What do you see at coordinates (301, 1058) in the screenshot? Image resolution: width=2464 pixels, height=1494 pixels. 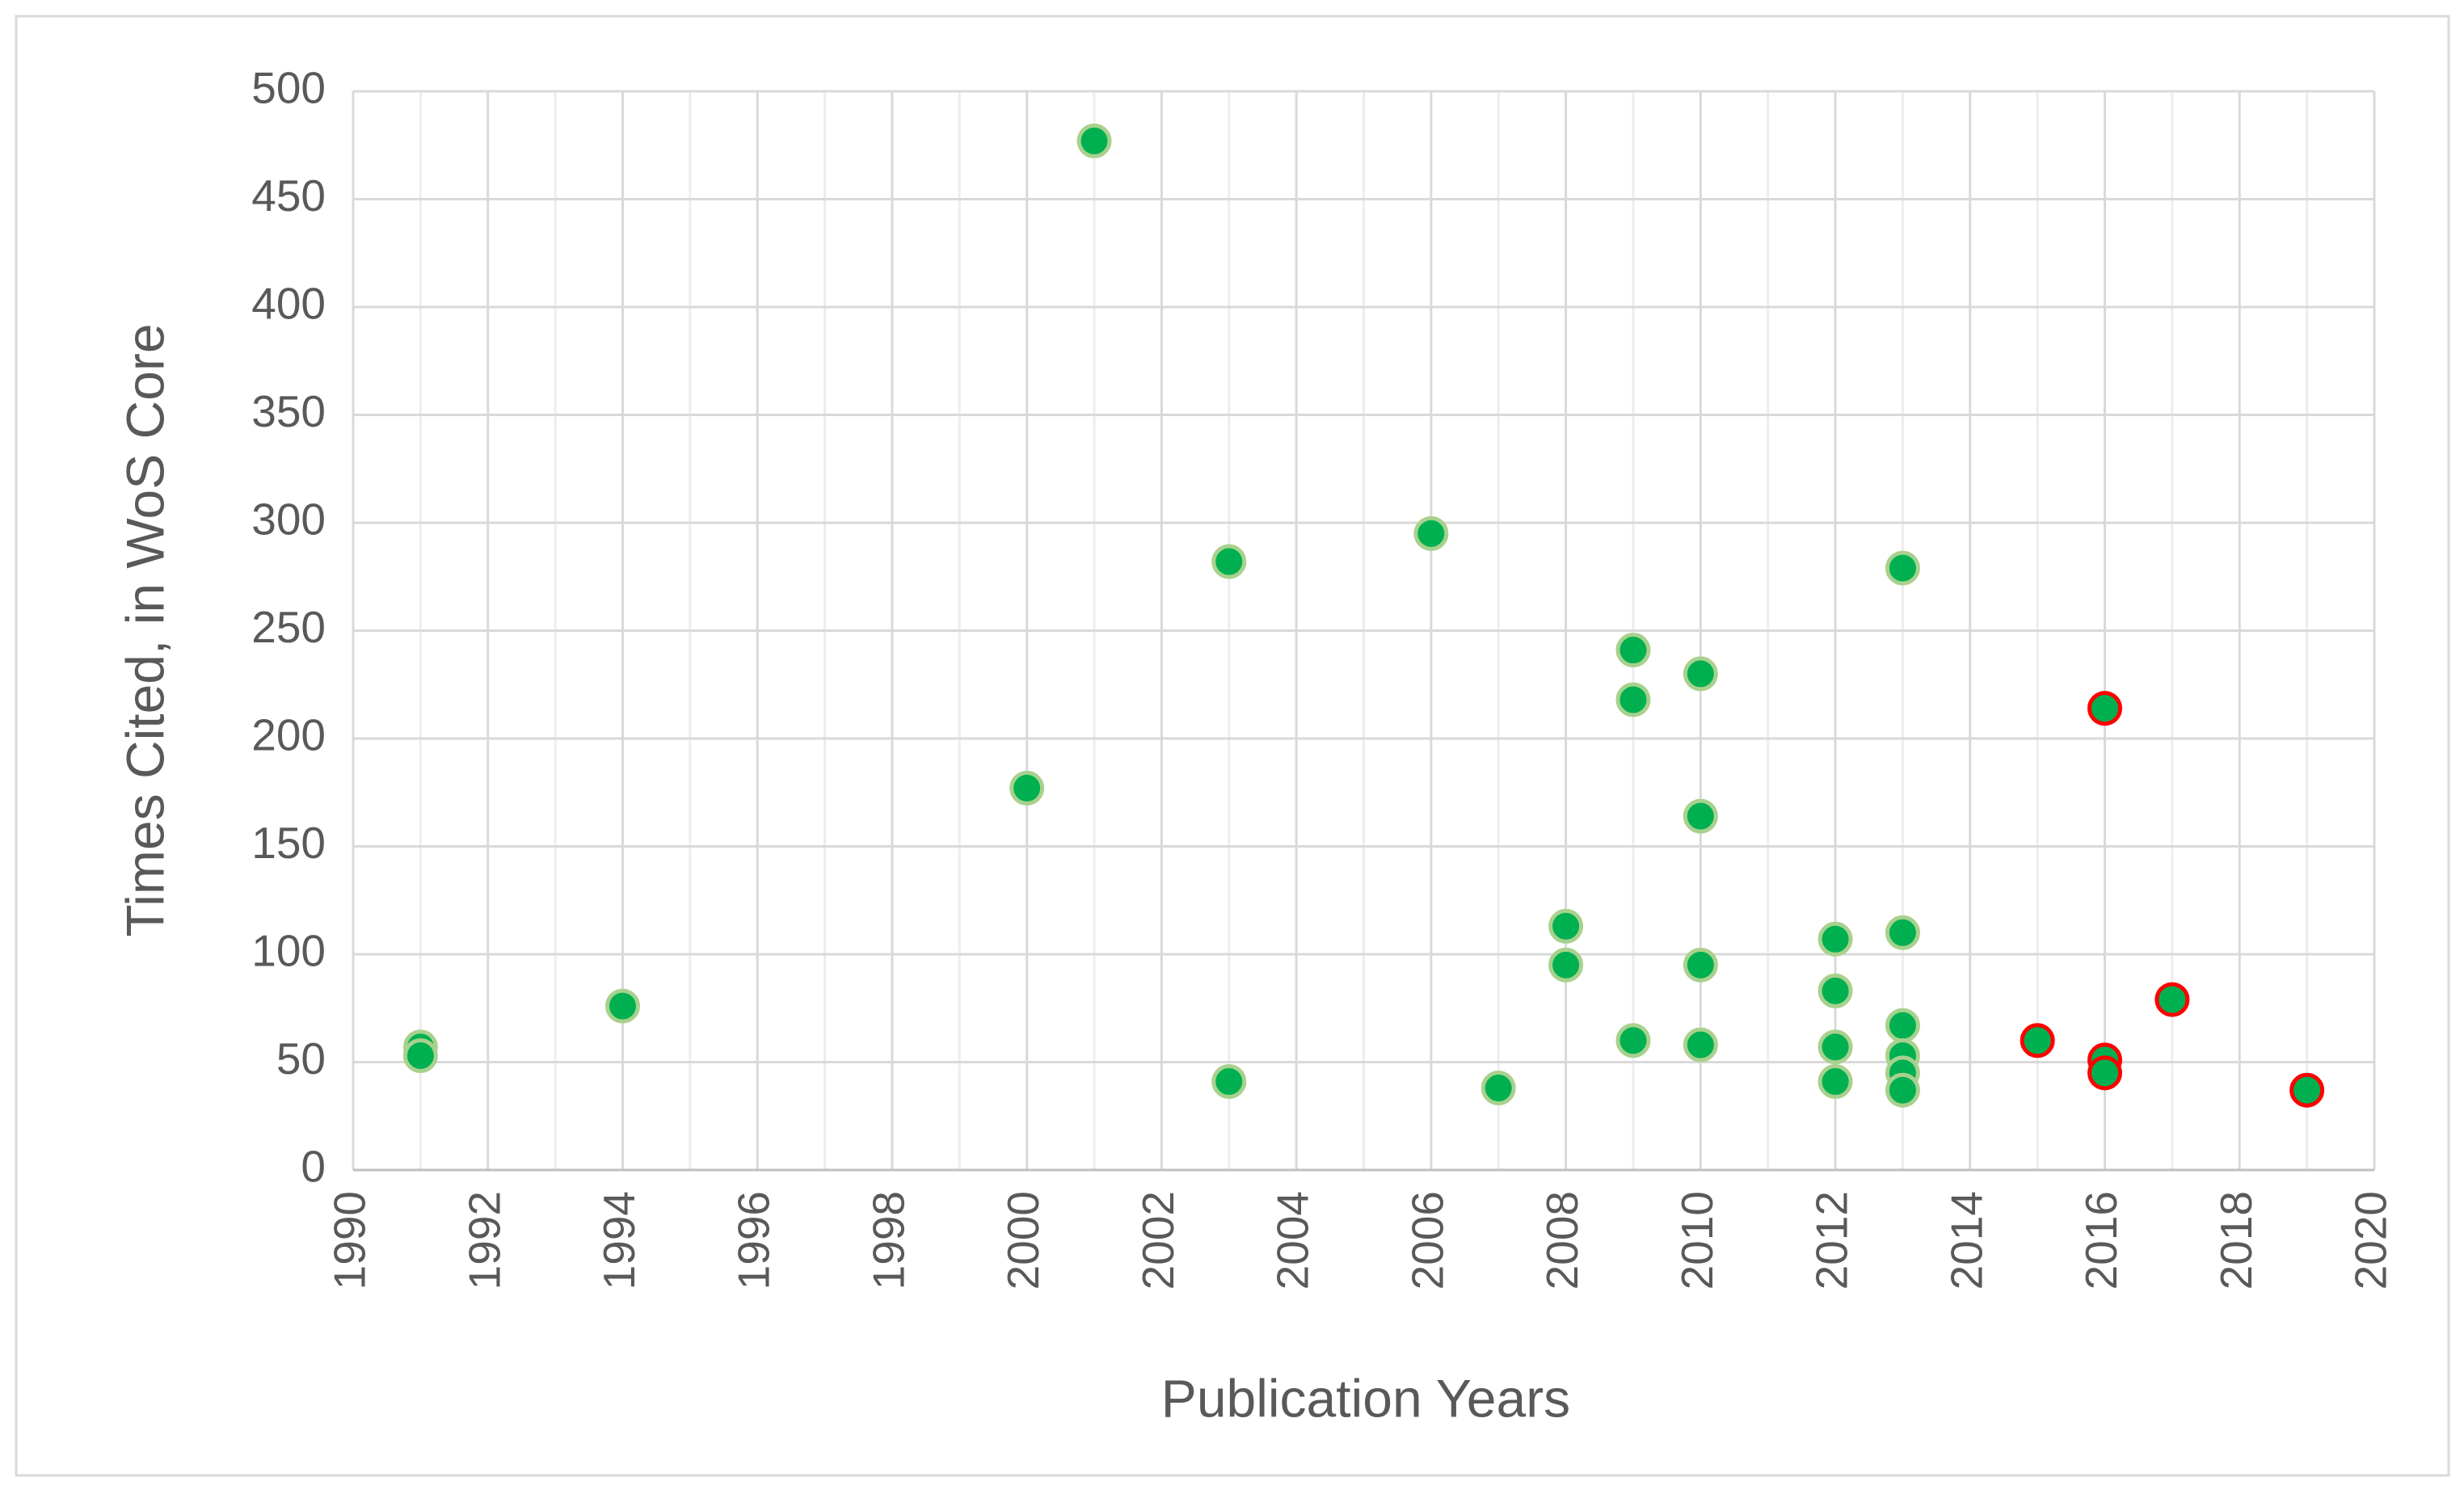 I see `y-tick-label: 50` at bounding box center [301, 1058].